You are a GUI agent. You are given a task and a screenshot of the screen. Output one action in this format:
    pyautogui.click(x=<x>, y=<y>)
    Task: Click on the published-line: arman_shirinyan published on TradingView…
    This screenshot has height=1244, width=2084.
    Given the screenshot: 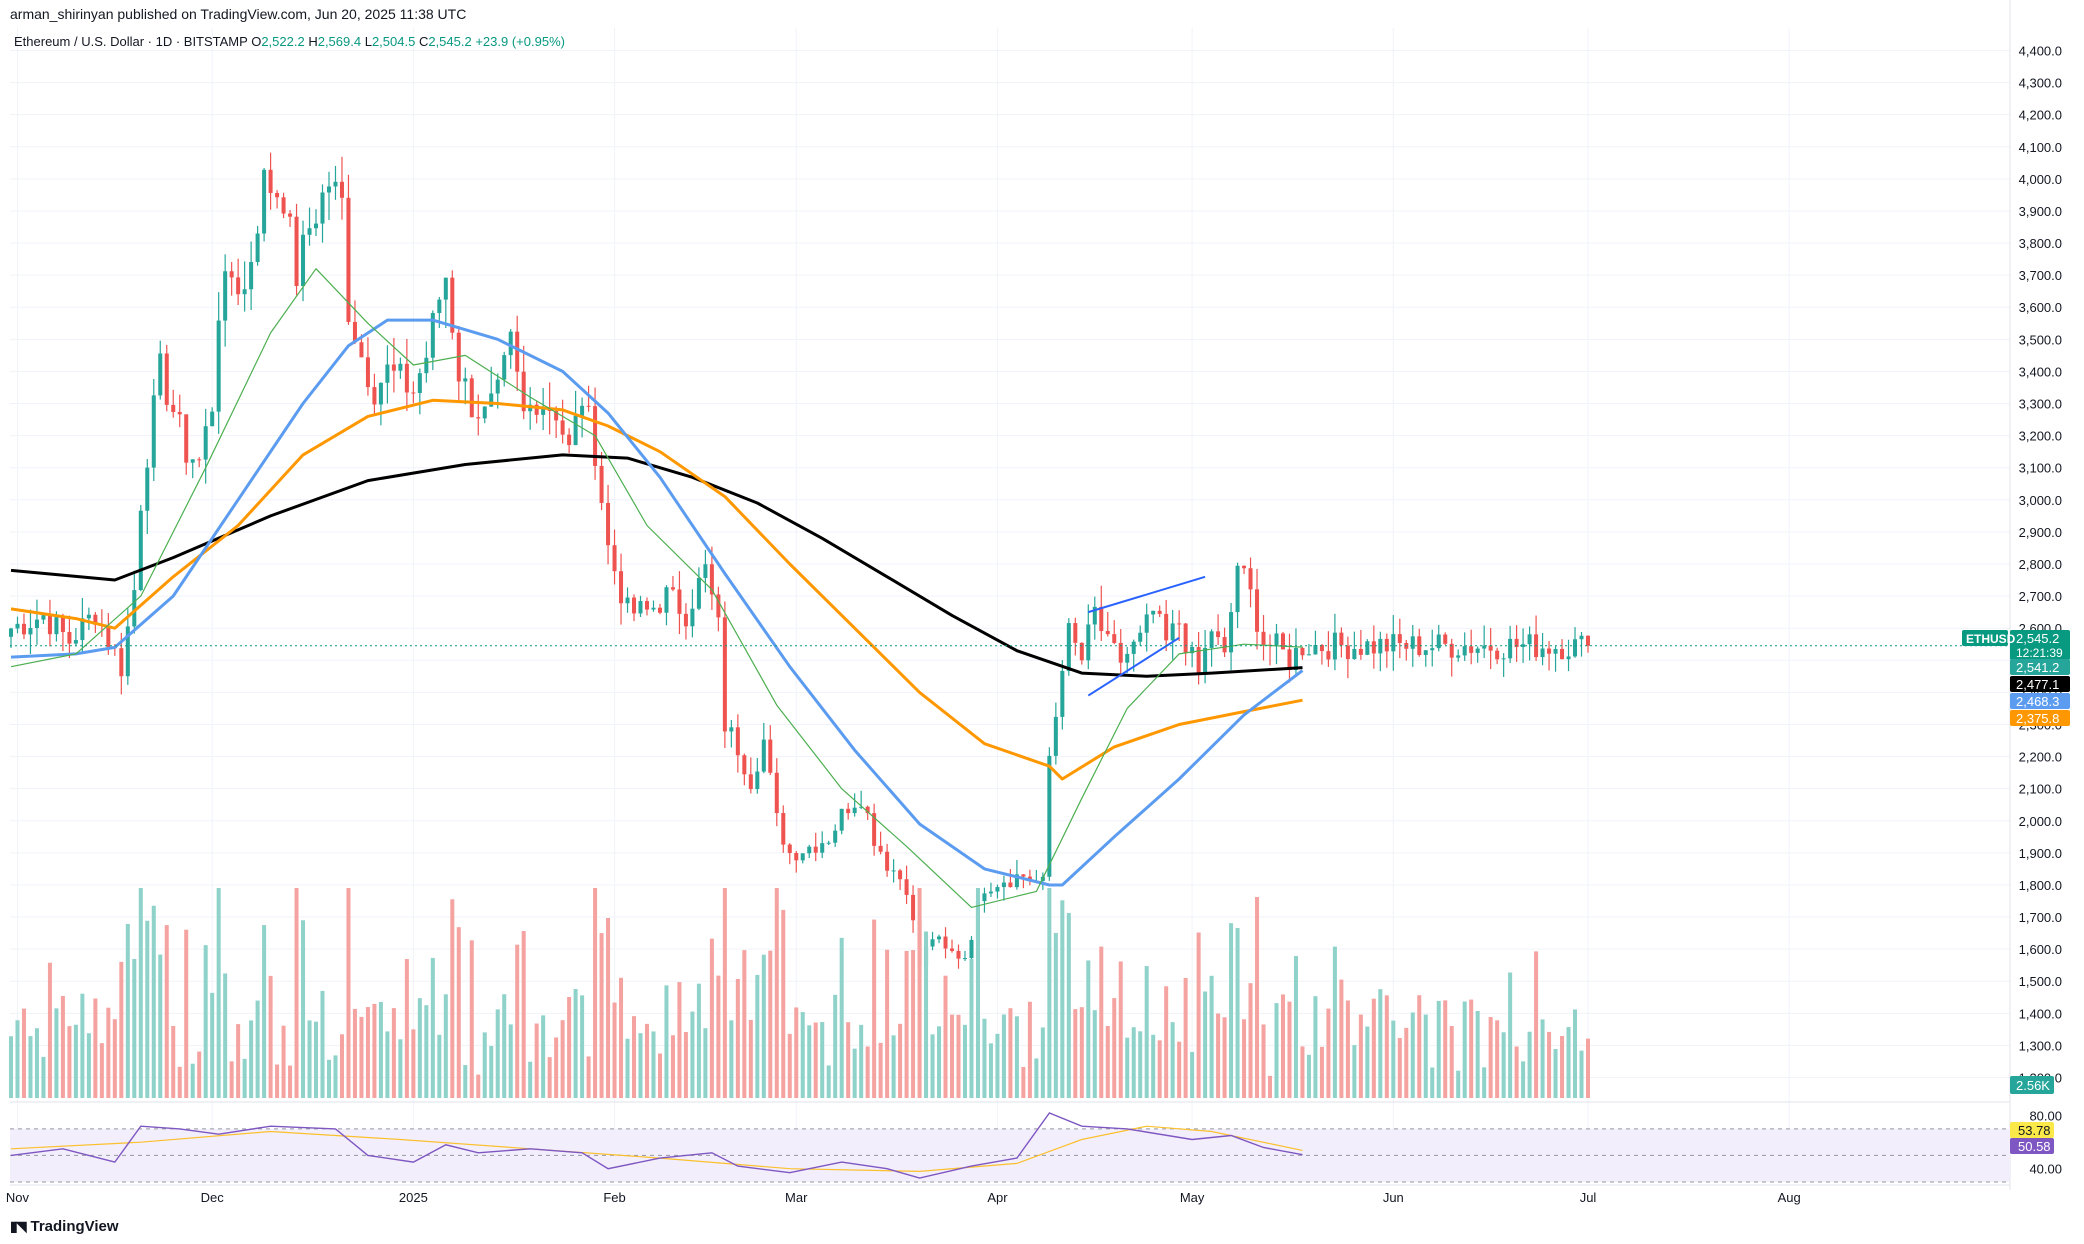 What is the action you would take?
    pyautogui.click(x=238, y=14)
    